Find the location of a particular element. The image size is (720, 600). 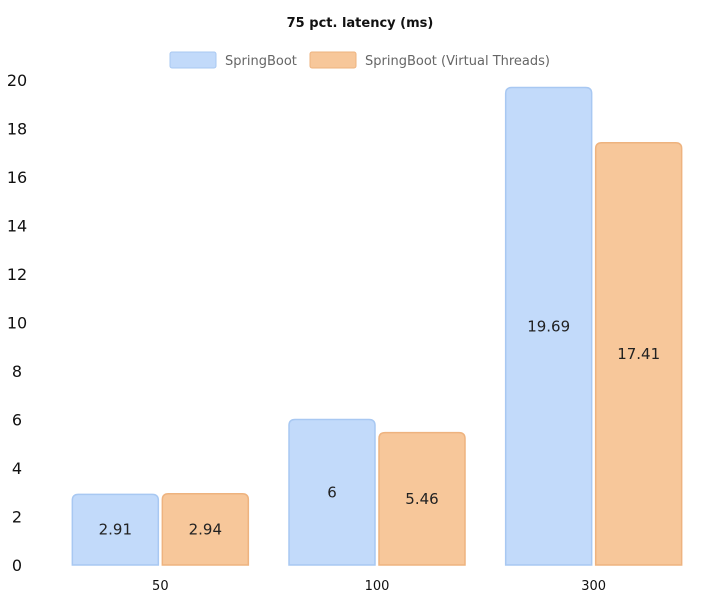

y-tick-label: 14 is located at coordinates (17, 226).